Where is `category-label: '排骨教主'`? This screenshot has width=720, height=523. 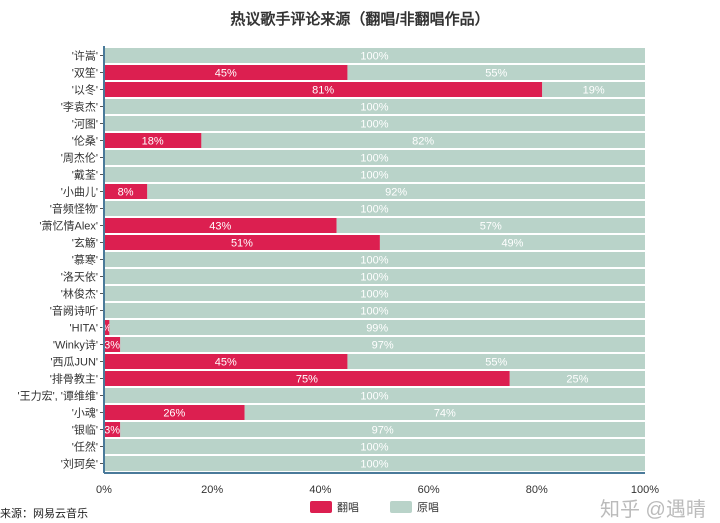
category-label: '排骨教主' is located at coordinates (74, 379).